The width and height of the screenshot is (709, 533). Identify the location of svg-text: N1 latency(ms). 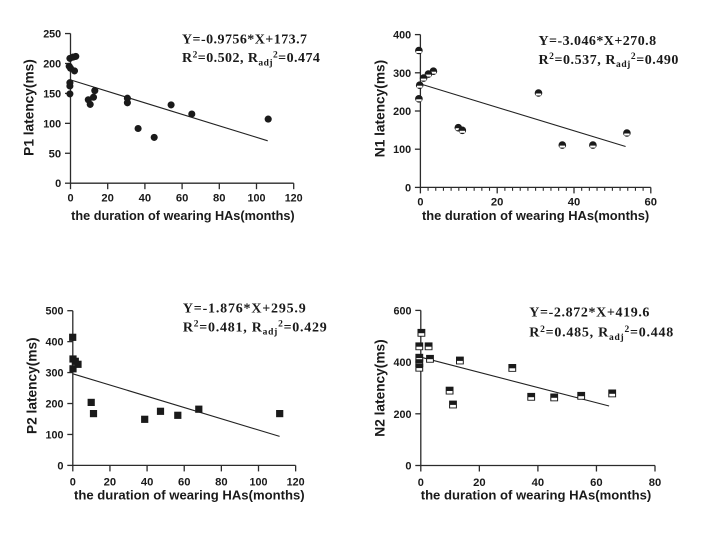
(379, 108).